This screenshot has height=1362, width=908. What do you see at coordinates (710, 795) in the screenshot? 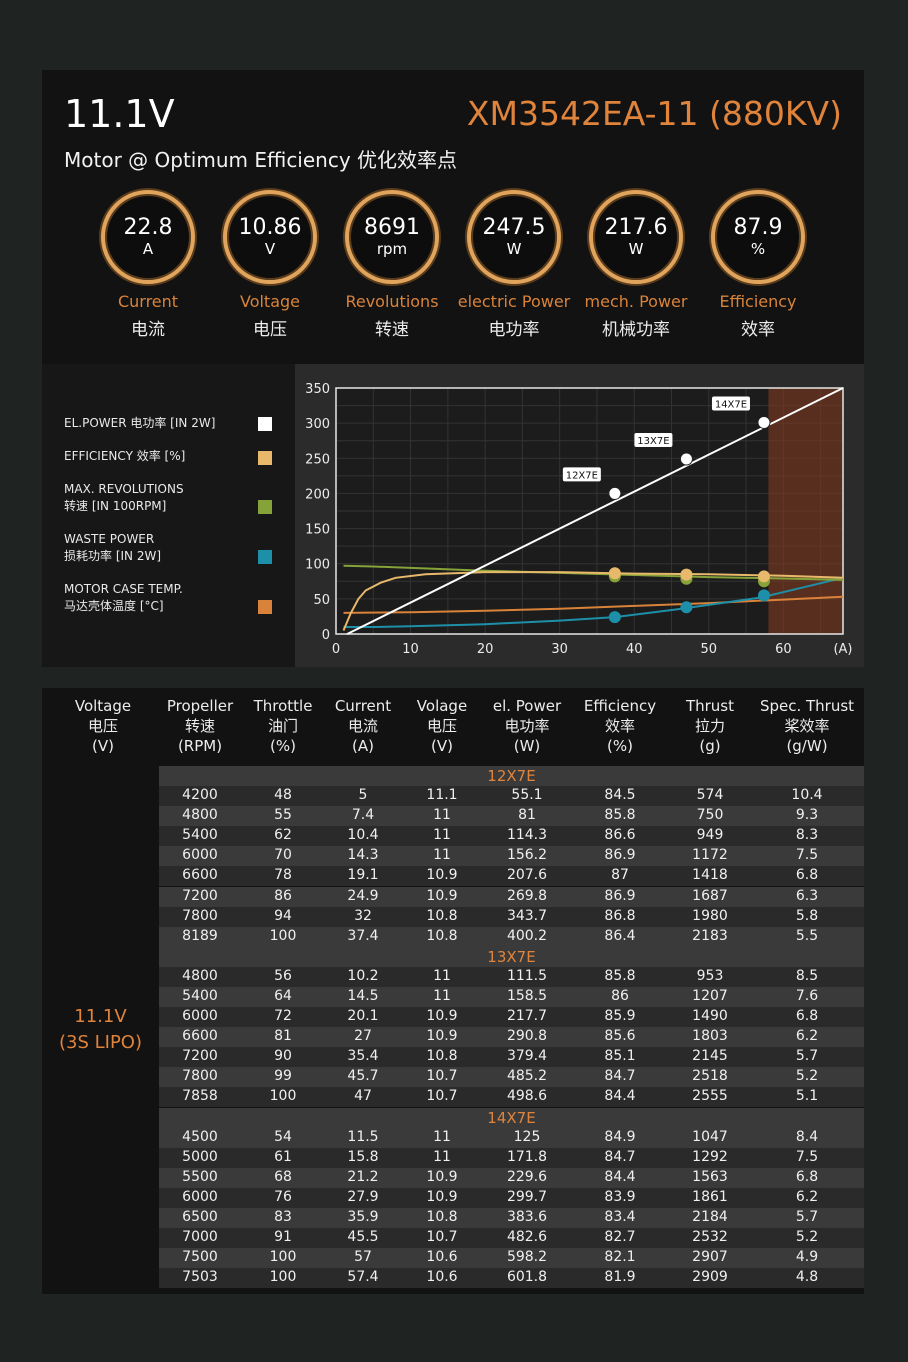
I see `table-cell: 574` at bounding box center [710, 795].